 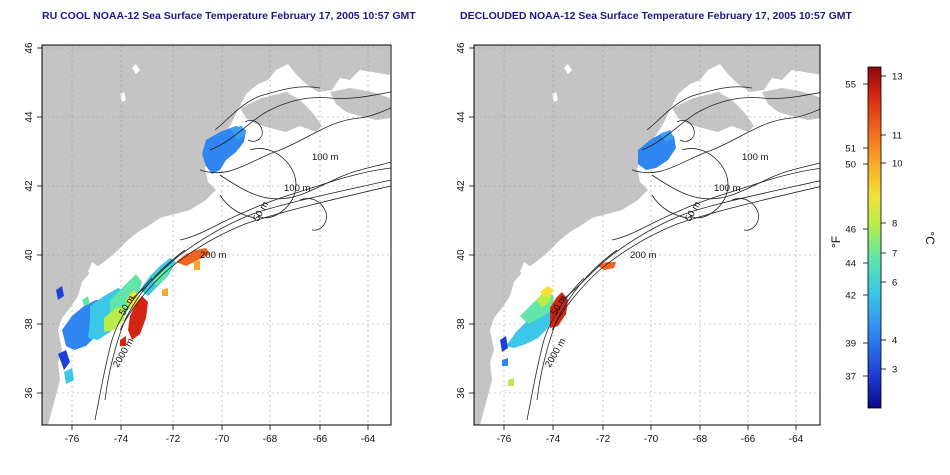 What do you see at coordinates (850, 230) in the screenshot?
I see `fahrenheit-tick-label: 46` at bounding box center [850, 230].